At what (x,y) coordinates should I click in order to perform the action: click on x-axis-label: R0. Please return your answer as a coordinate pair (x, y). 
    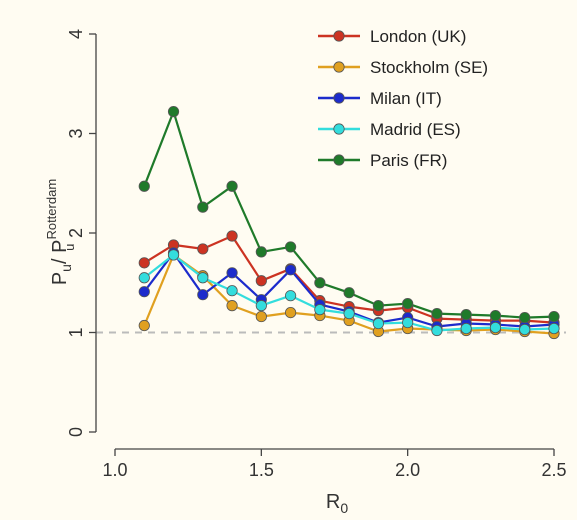
    Looking at the image, I should click on (337, 503).